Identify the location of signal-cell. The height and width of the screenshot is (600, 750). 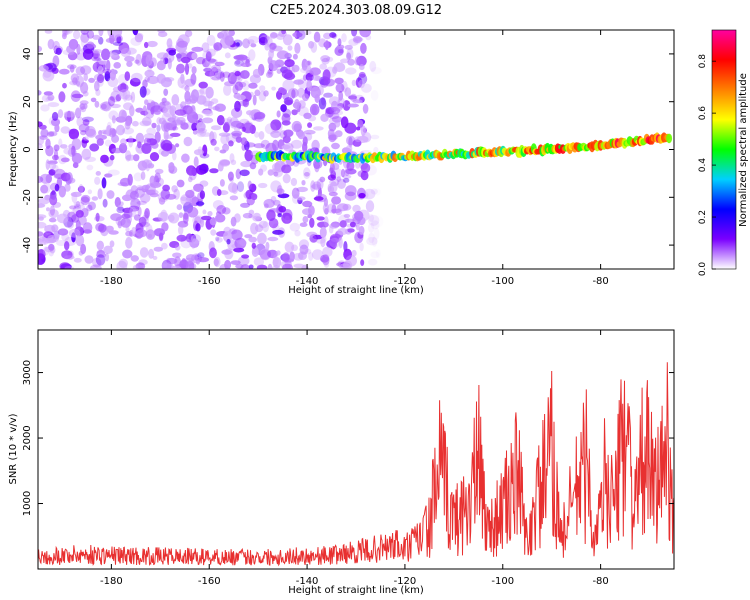
(669, 138).